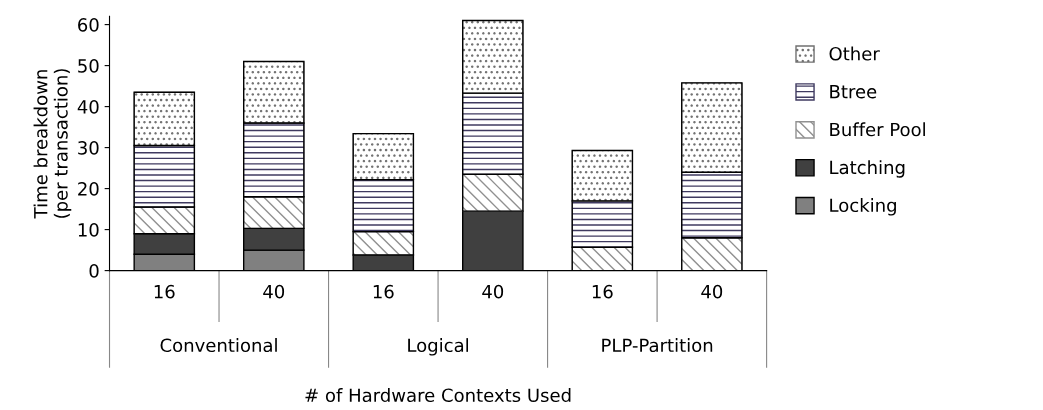 The width and height of the screenshot is (1043, 410). Describe the element at coordinates (863, 207) in the screenshot. I see `legend-label: Locking` at that location.